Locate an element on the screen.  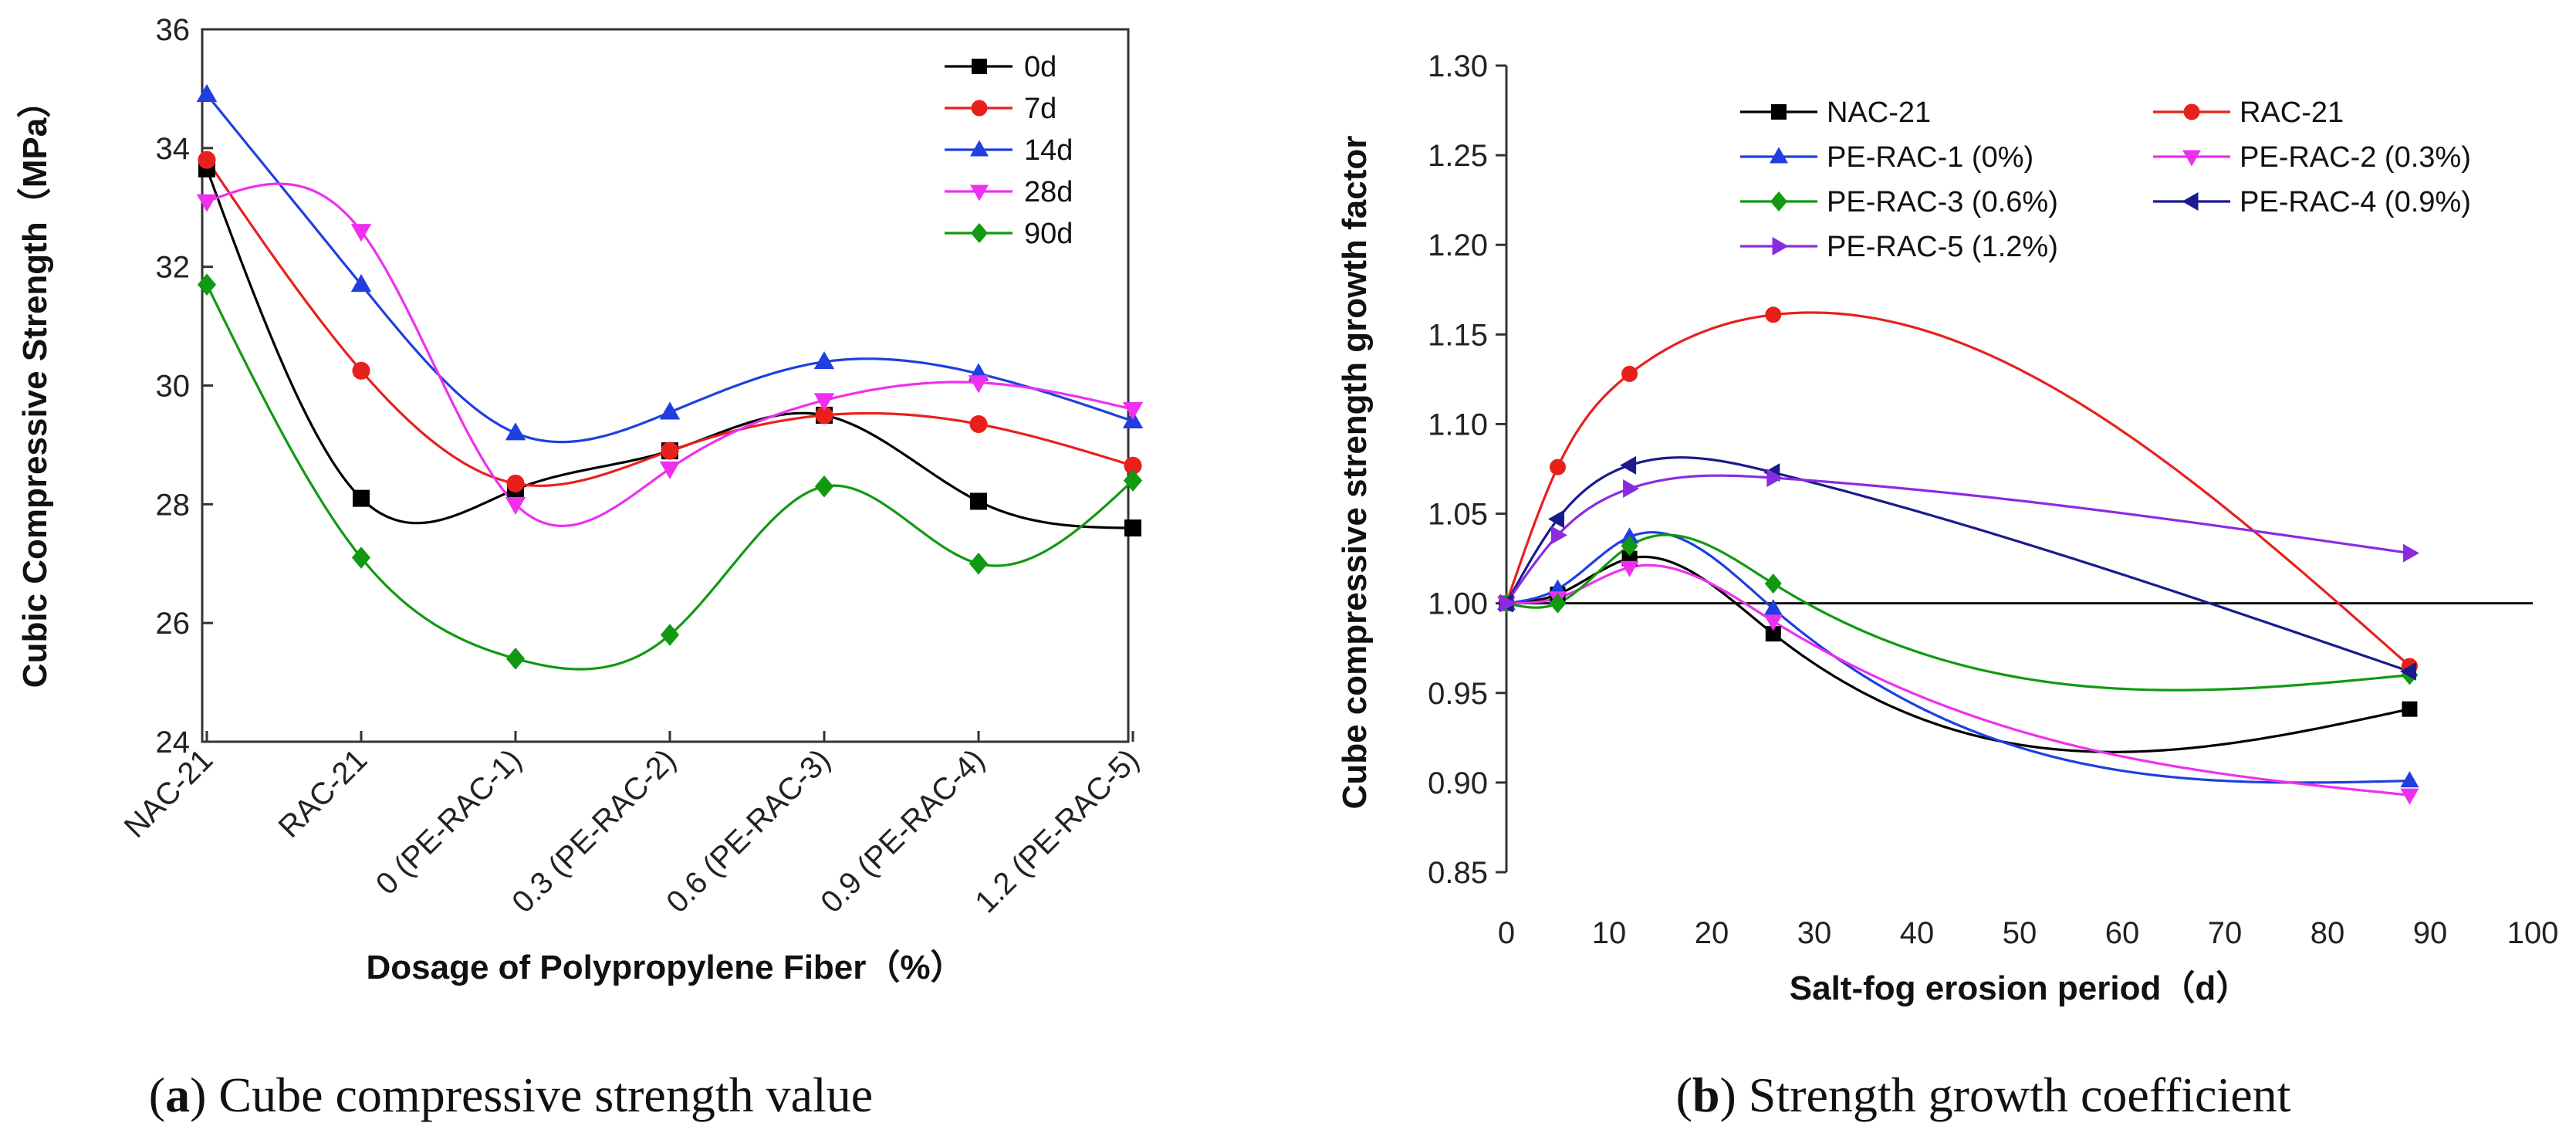
chart-b-y-axis-label: Cube compressive strength growth factor is located at coordinates (1355, 473).